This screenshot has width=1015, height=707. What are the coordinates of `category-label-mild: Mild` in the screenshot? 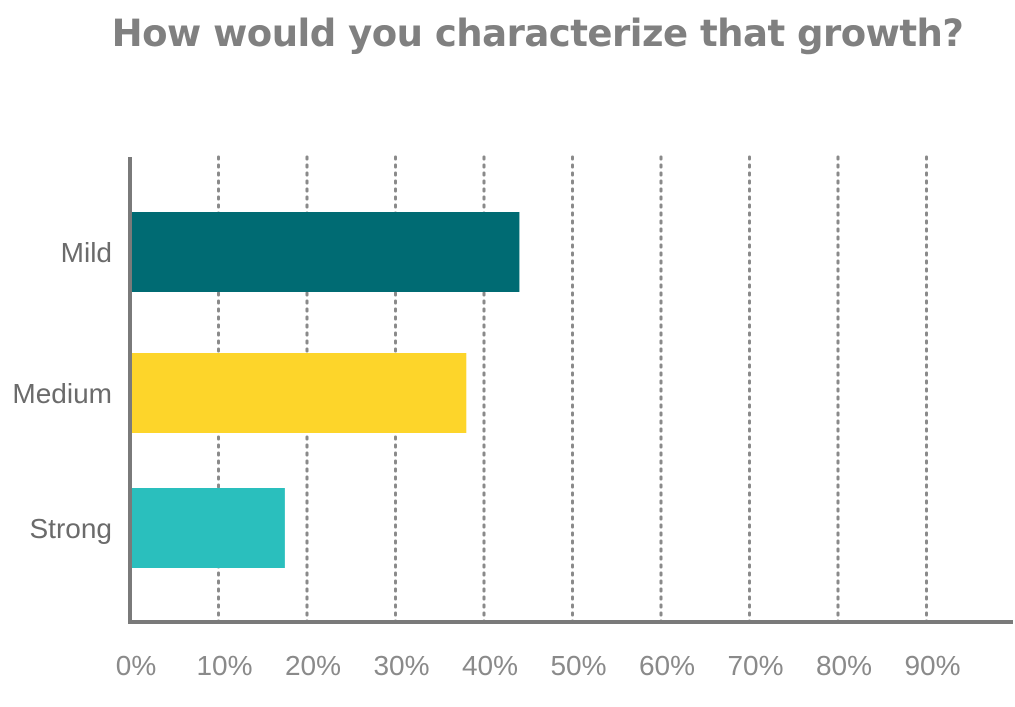 It's located at (86, 252).